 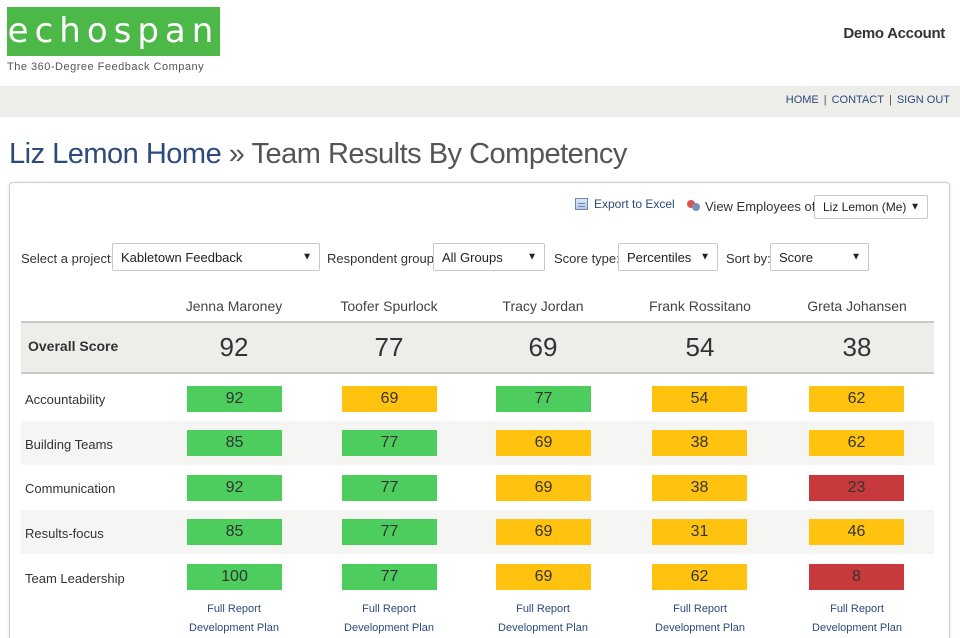 I want to click on column-header-employee: Frank Rossitano, so click(x=700, y=306).